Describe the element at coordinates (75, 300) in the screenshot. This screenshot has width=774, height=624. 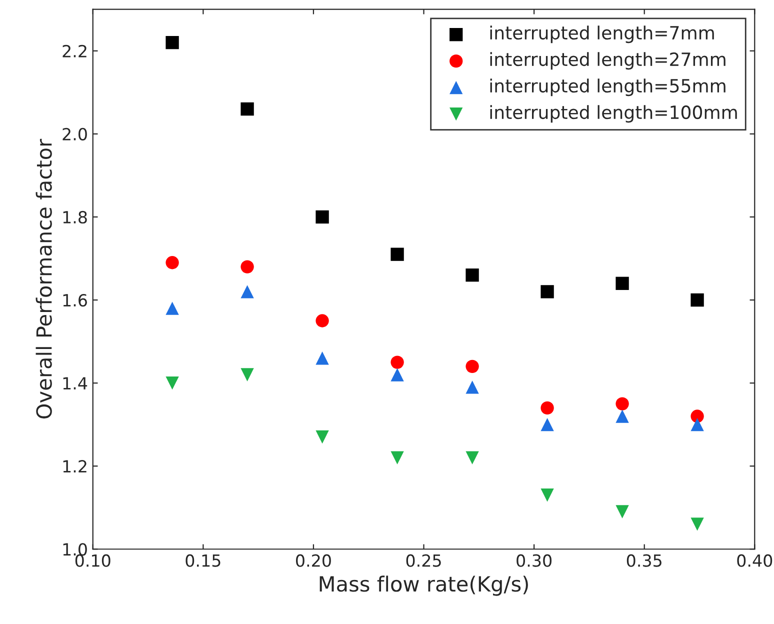
I see `y-tick-label: 1.6` at that location.